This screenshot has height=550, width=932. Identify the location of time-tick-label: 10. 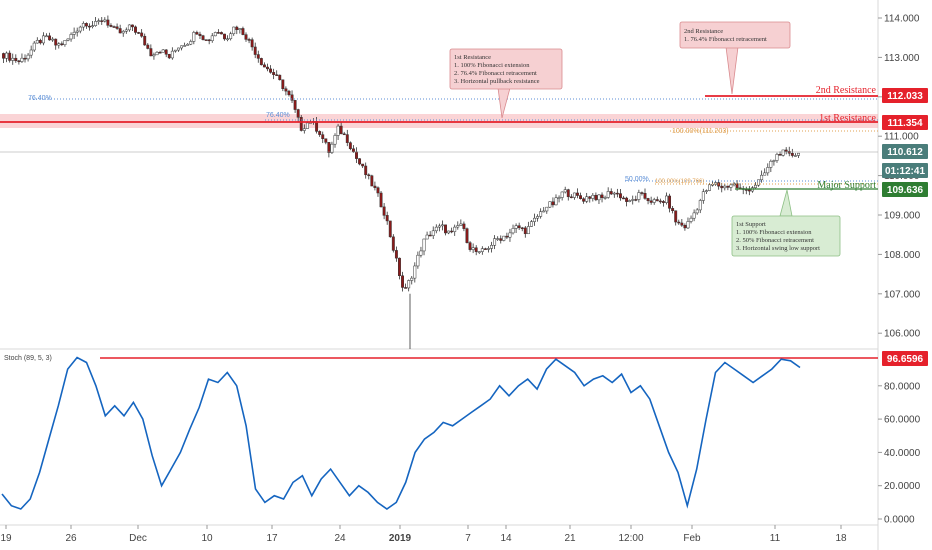
(207, 538).